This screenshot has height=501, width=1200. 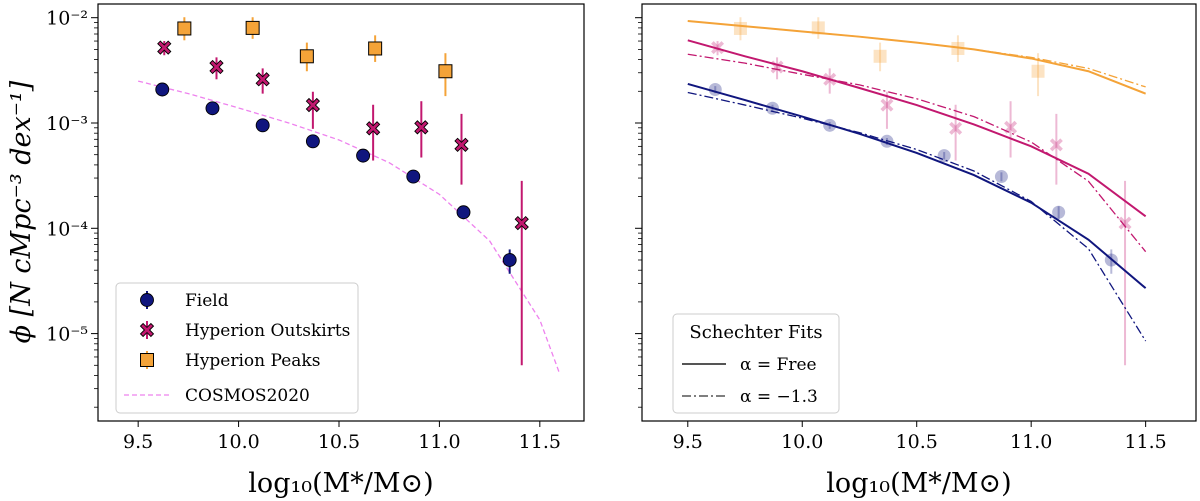 I want to click on legend-peaks-label: Hyperion Peaks, so click(x=252, y=361).